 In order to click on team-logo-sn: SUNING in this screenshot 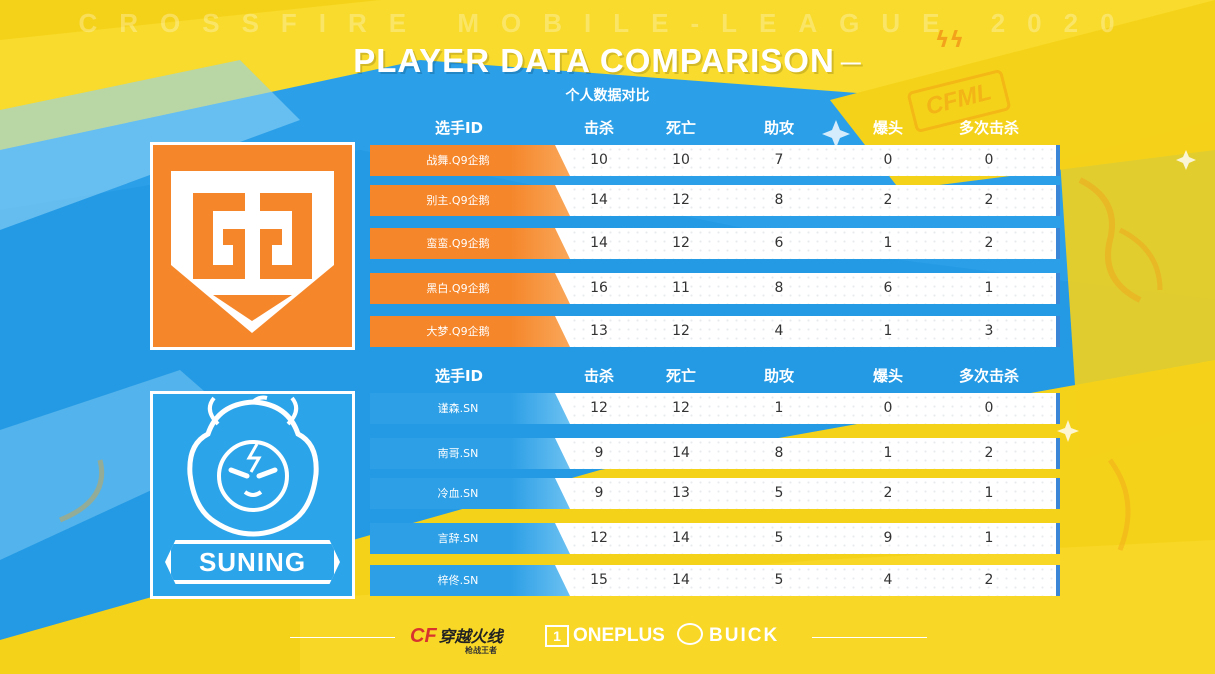, I will do `click(252, 495)`.